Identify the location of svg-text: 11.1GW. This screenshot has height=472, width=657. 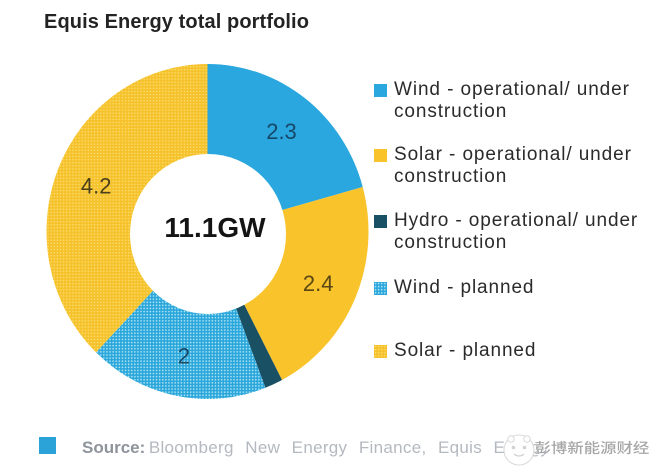
(215, 227).